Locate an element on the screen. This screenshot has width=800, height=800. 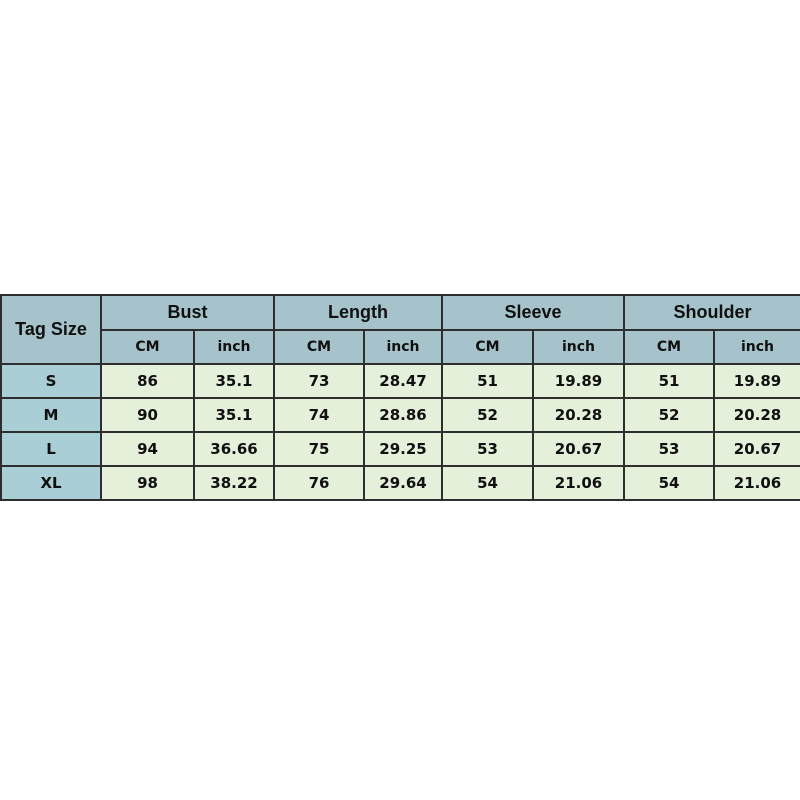
unit-header-row: CM inch CM inch CM inch CM inch is located at coordinates (400, 347).